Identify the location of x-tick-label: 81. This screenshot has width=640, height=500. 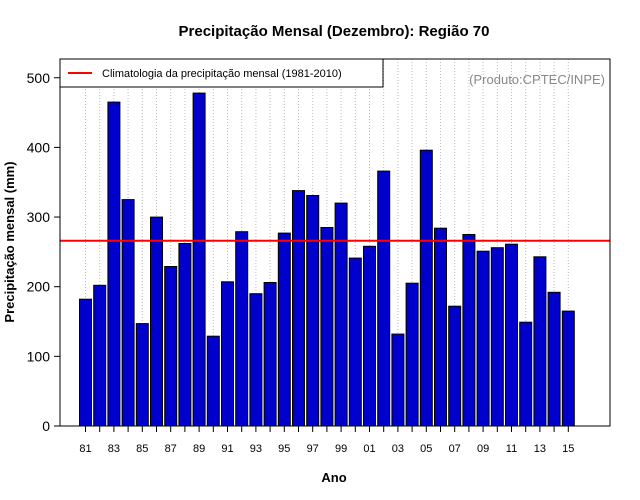
(85, 449).